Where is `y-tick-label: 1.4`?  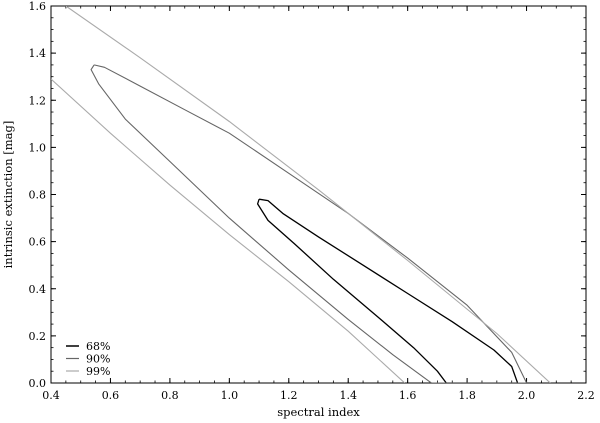 y-tick-label: 1.4 is located at coordinates (38, 53).